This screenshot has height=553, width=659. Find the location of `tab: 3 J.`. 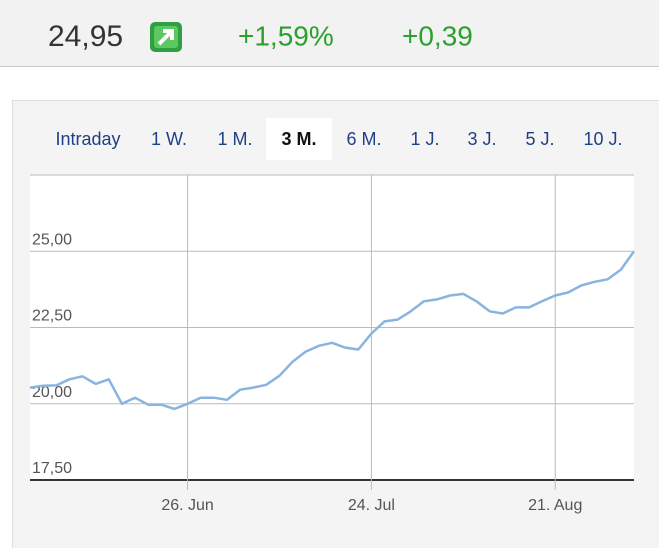

tab: 3 J. is located at coordinates (481, 139).